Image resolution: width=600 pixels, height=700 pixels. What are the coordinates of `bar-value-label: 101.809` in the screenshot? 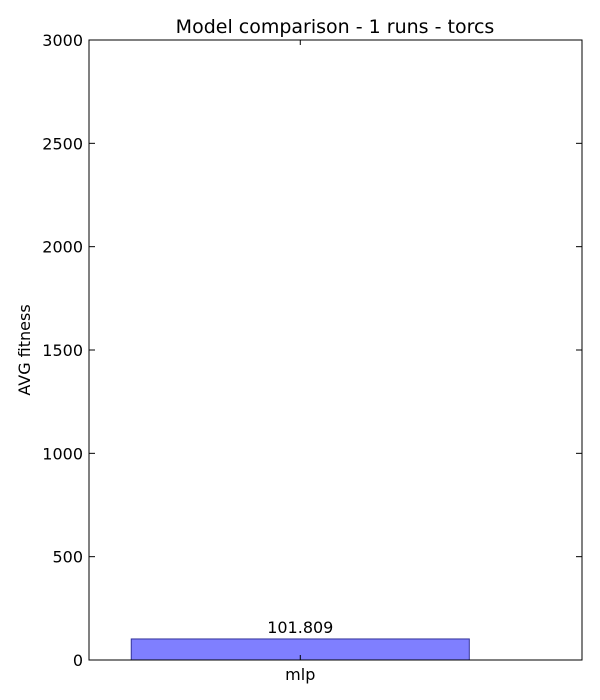 It's located at (300, 627).